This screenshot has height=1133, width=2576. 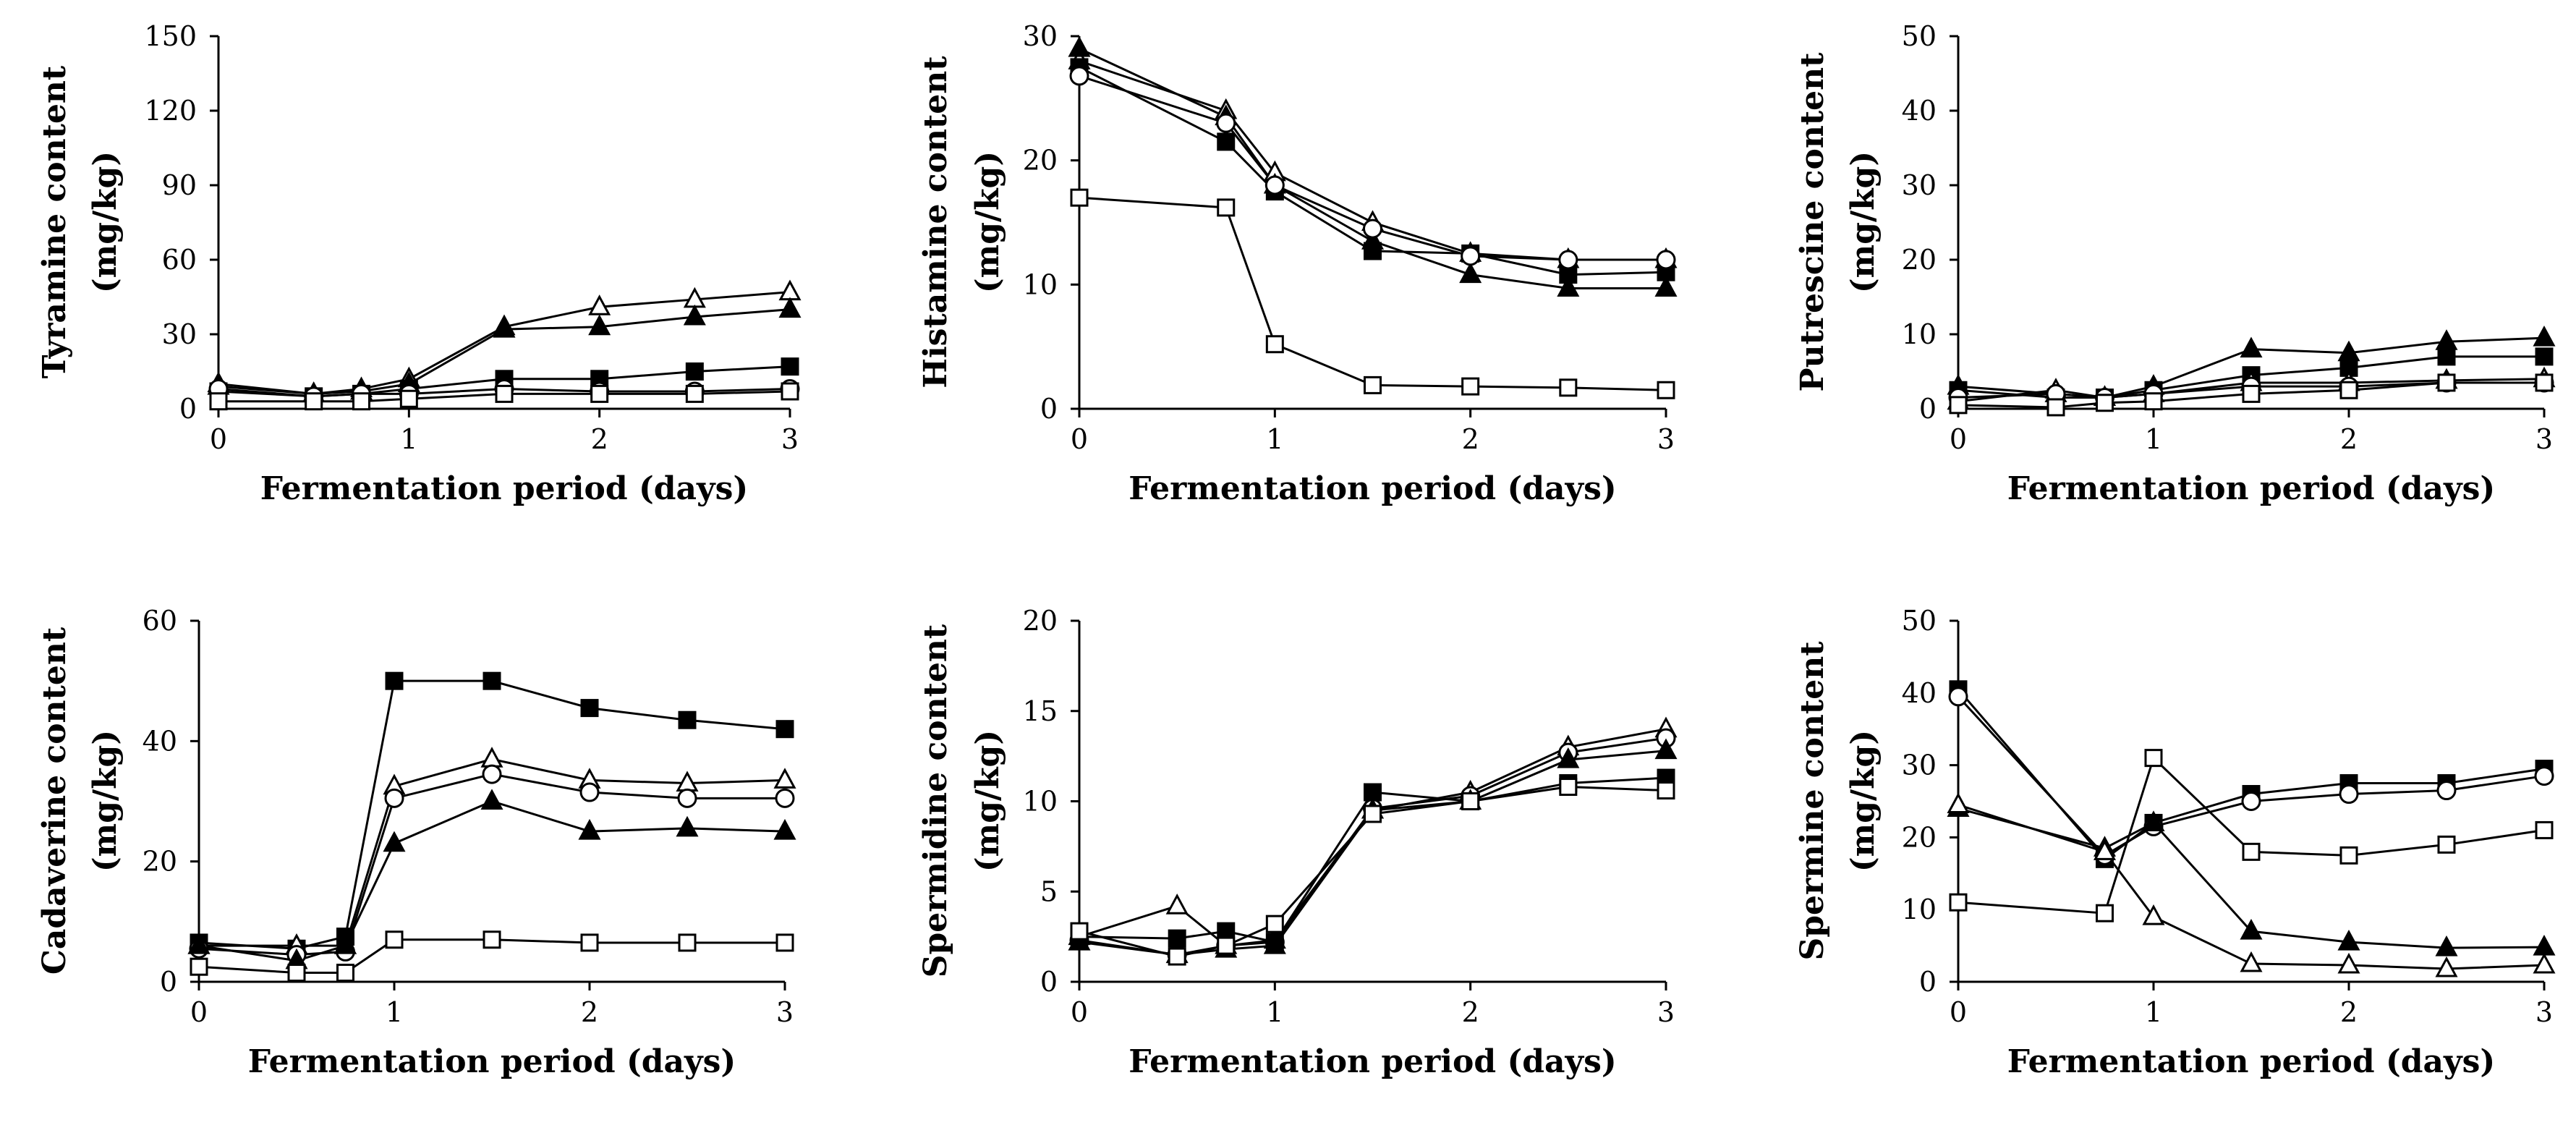 I want to click on cadaverine-y-axis-title-line2: (mg/kg), so click(x=105, y=801).